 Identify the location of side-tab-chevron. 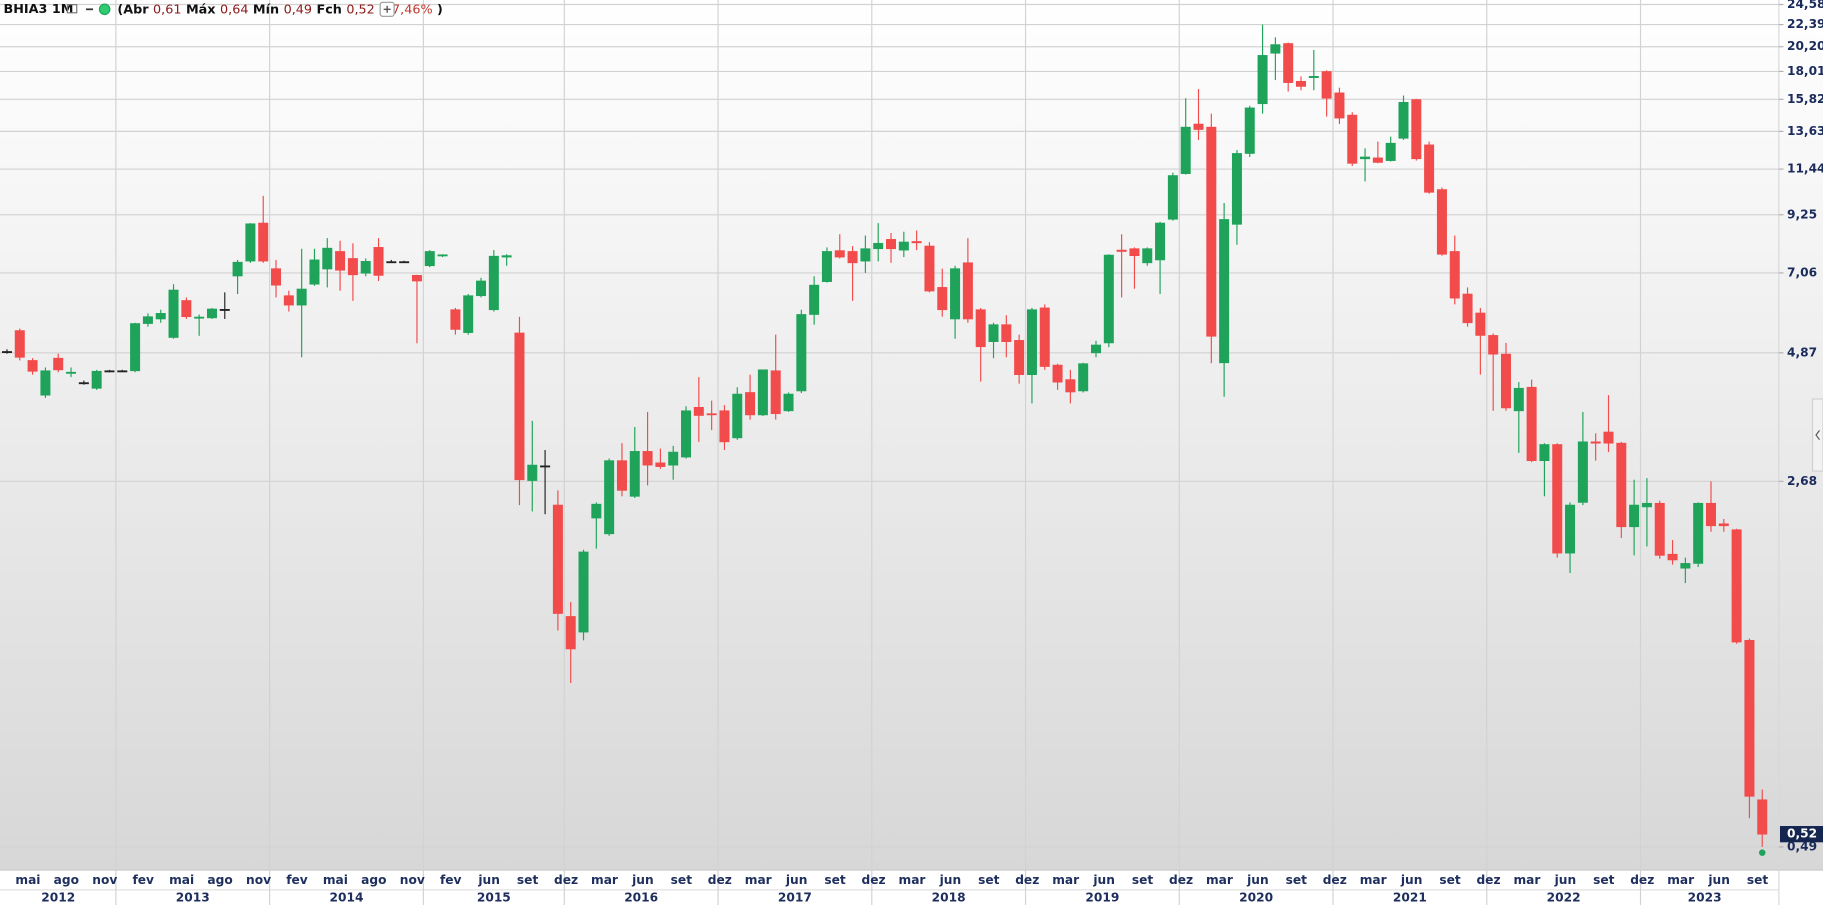
(1817, 435).